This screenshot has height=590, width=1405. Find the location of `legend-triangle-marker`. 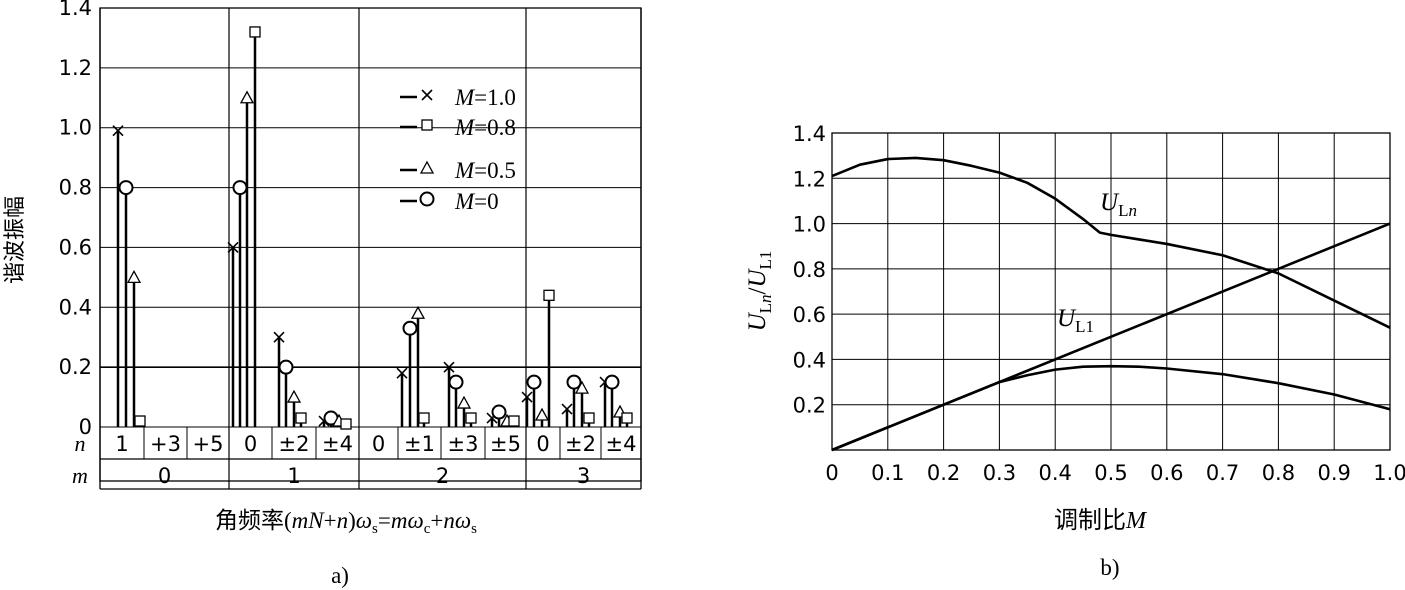

legend-triangle-marker is located at coordinates (427, 167).